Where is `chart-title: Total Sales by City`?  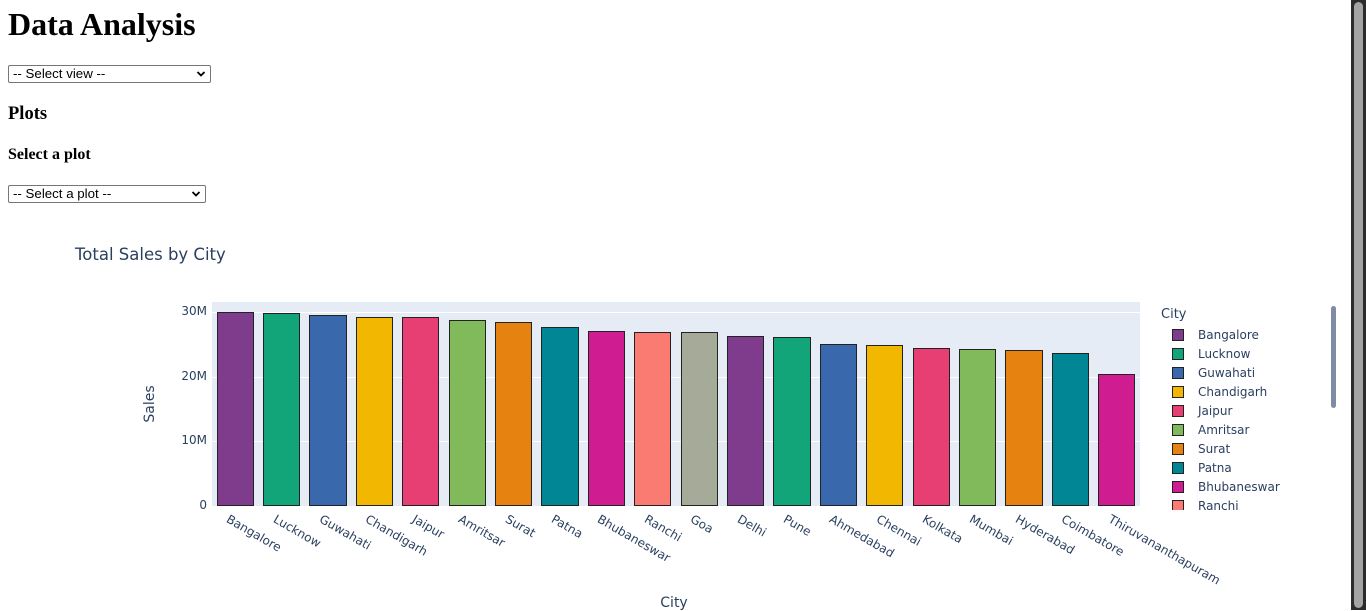 chart-title: Total Sales by City is located at coordinates (150, 254).